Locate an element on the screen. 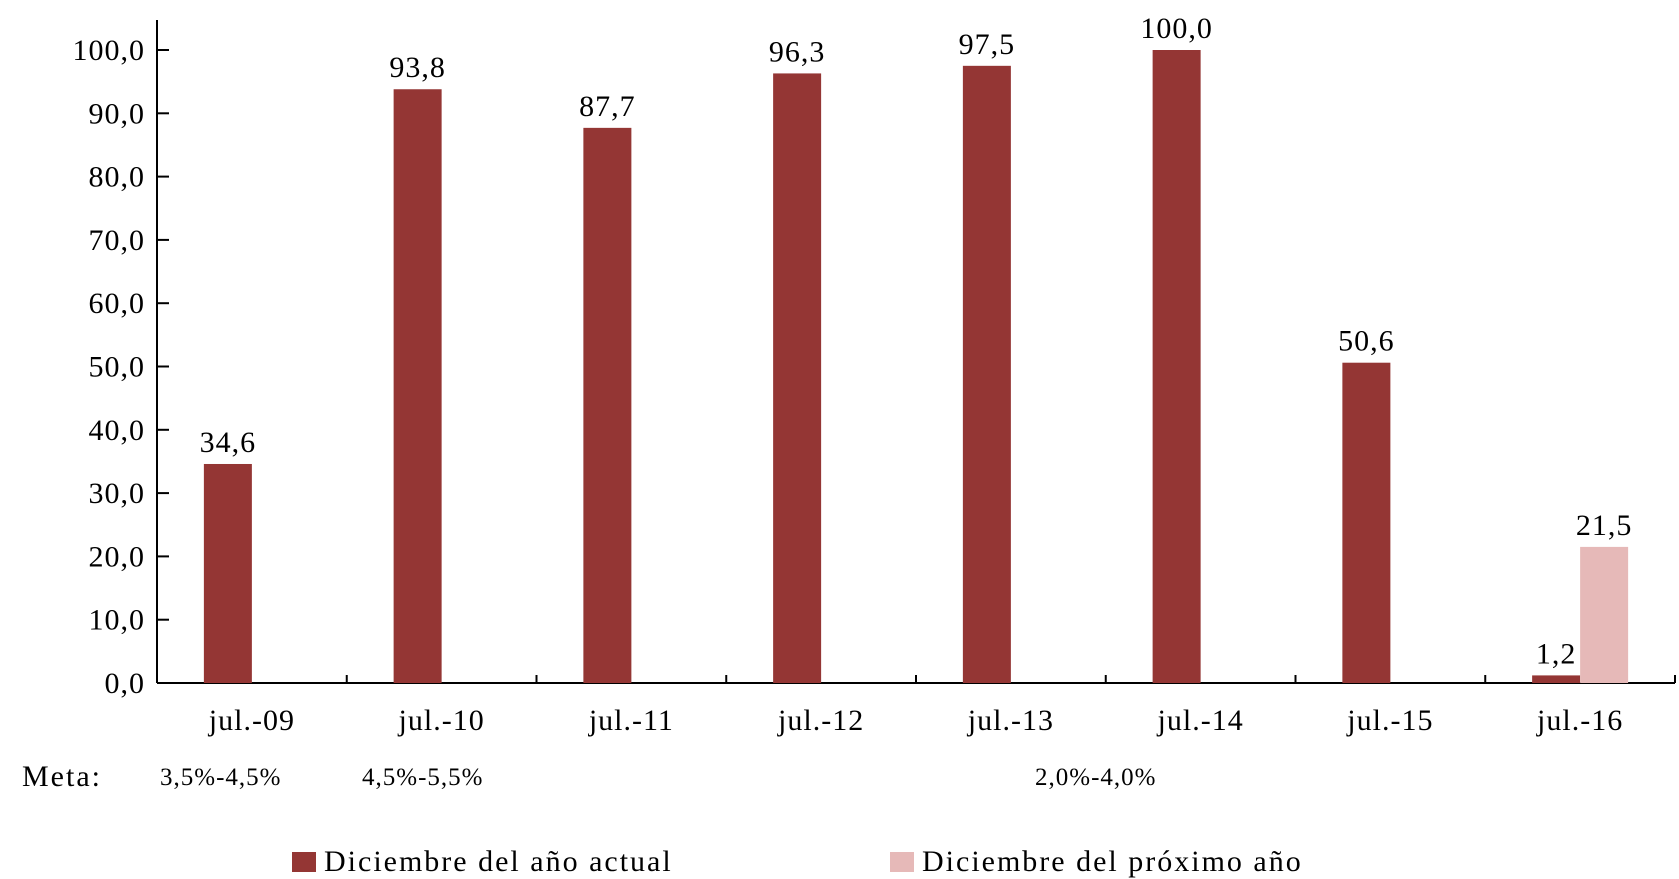 The image size is (1679, 879). y-tick-label: 60,0 is located at coordinates (117, 303).